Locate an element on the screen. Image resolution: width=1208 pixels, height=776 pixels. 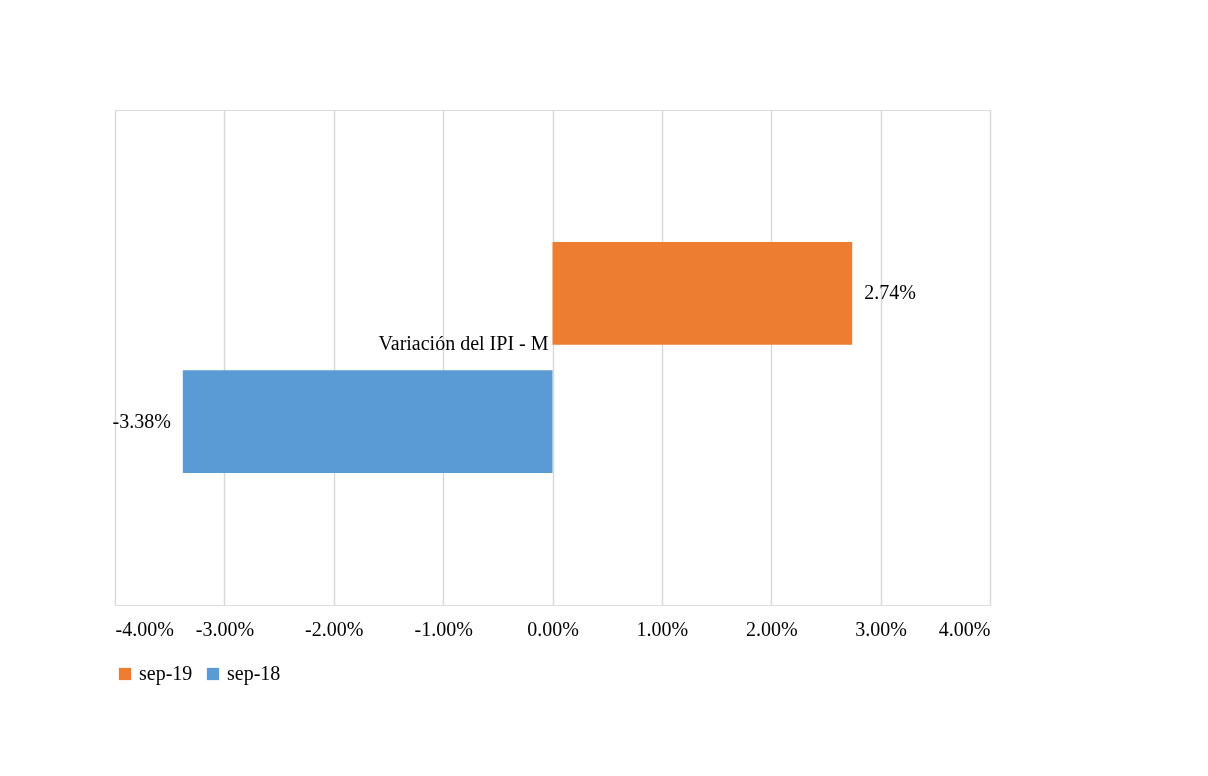
x-tick-label: -2.00% is located at coordinates (334, 628).